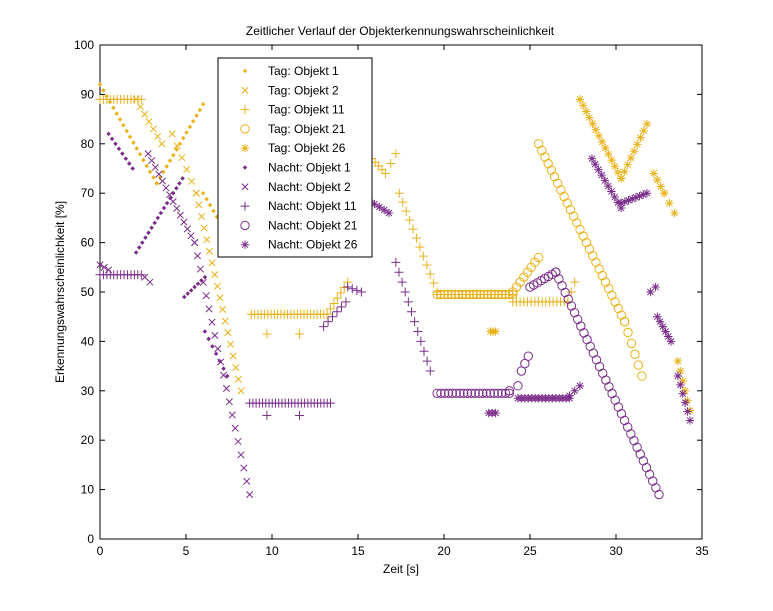  Describe the element at coordinates (84, 45) in the screenshot. I see `y-tick-label: 100` at that location.